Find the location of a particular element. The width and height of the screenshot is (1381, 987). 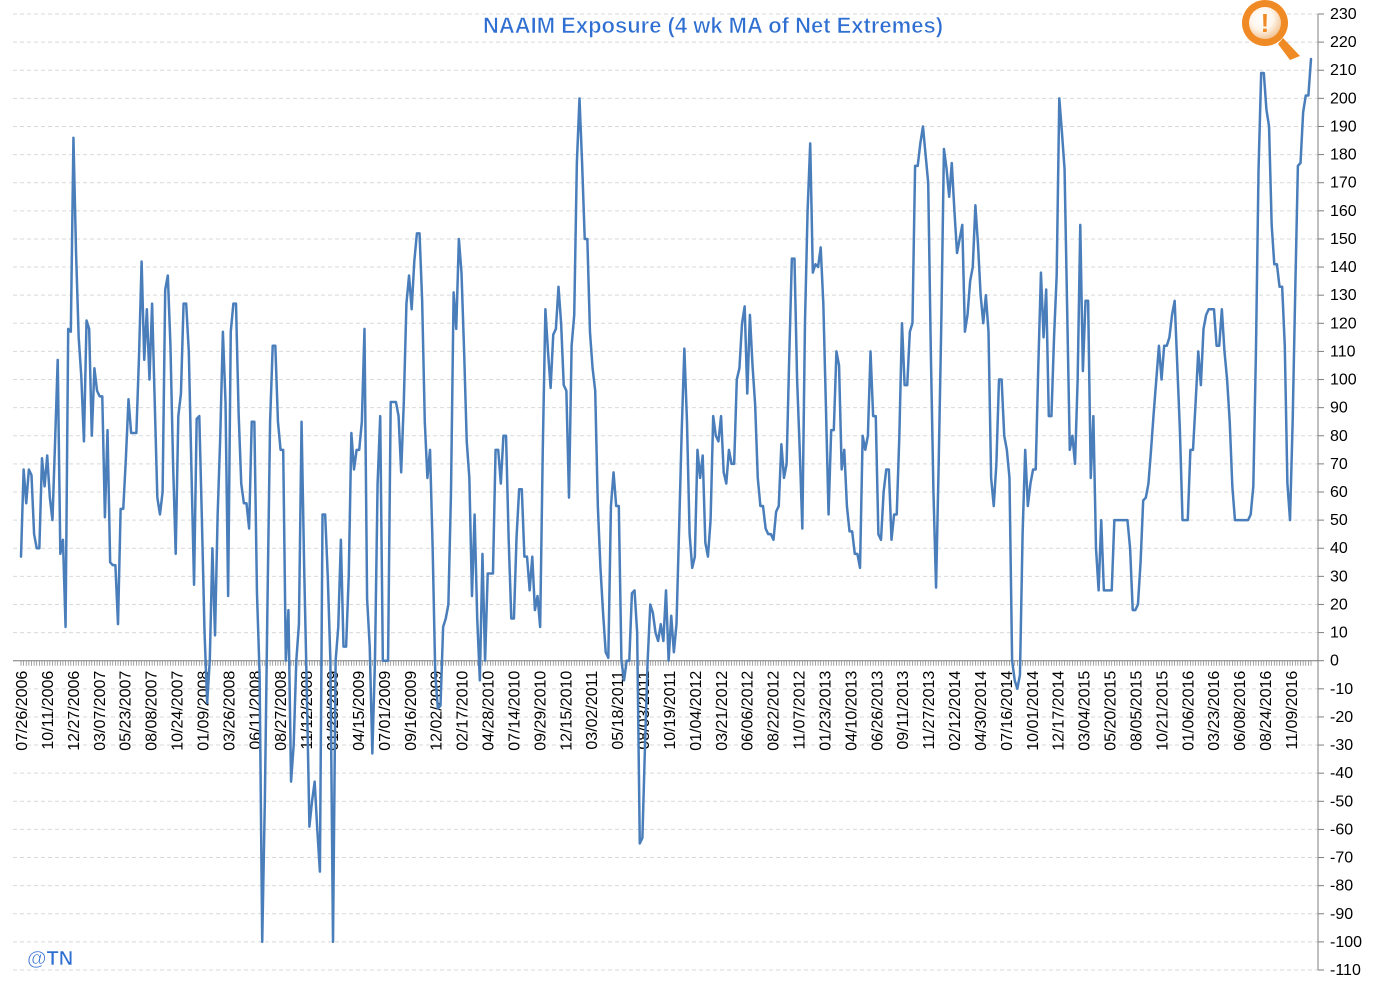

y-tick-label: -10 is located at coordinates (1341, 689).